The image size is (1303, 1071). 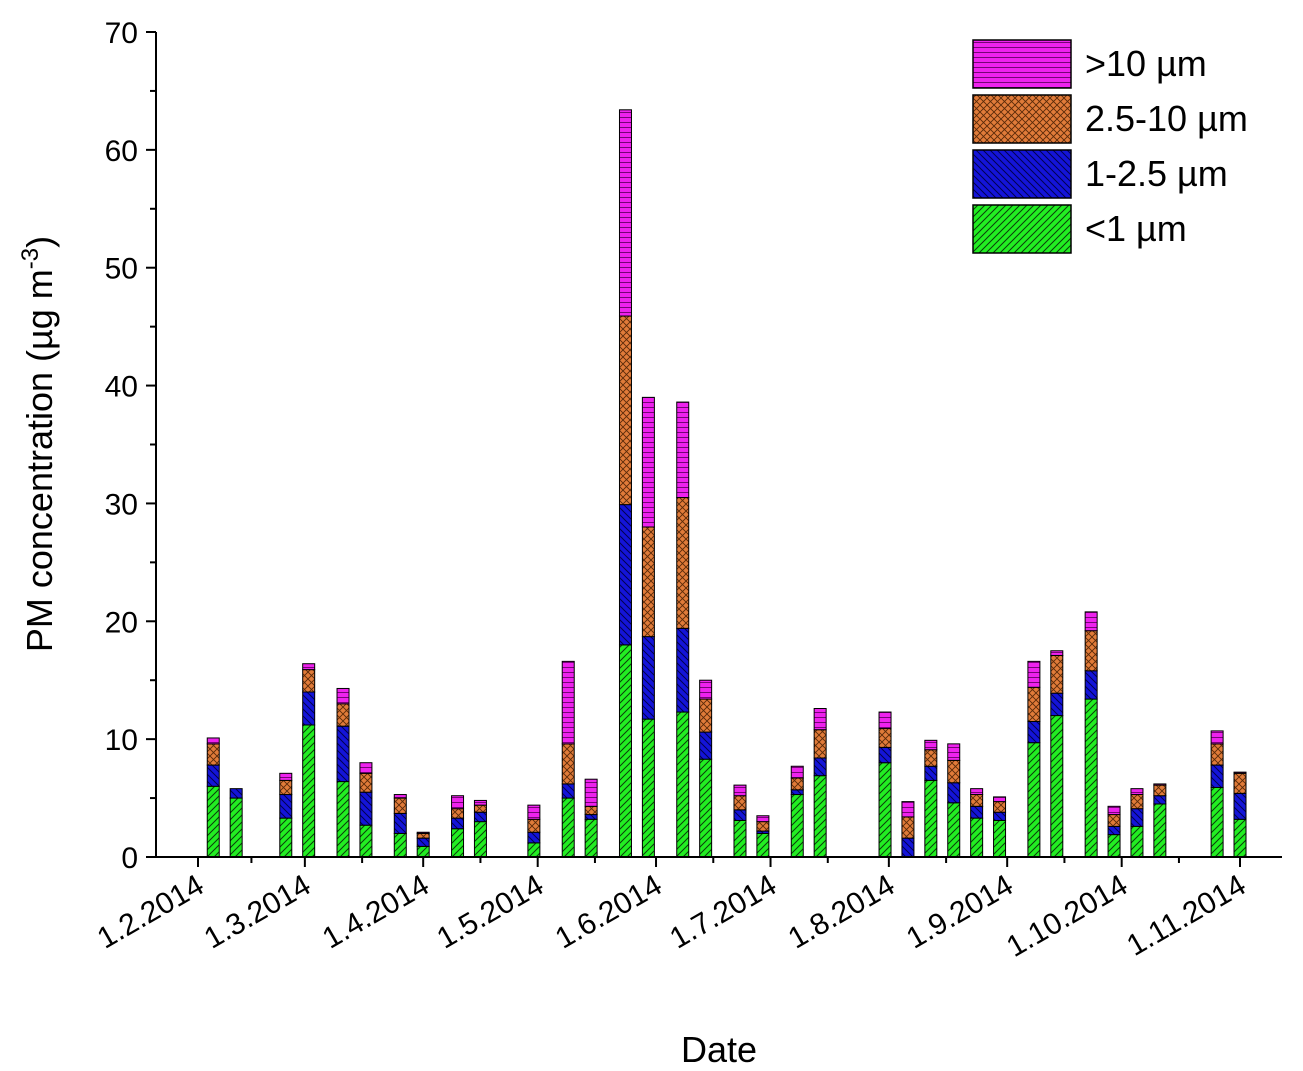 I want to click on x-tick-label: 1.10.2014, so click(x=1067, y=915).